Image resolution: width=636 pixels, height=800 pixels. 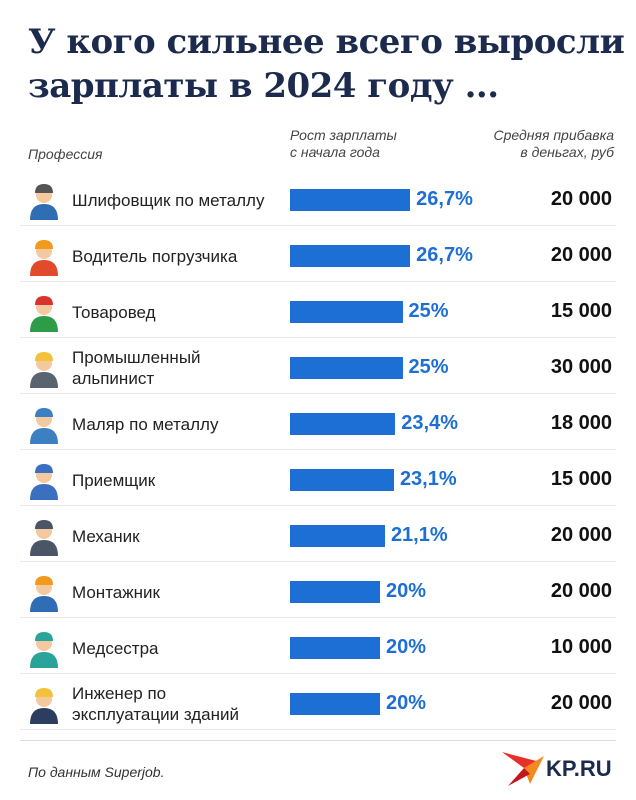 What do you see at coordinates (553, 135) in the screenshot?
I see `column-header: Средняя прибавка` at bounding box center [553, 135].